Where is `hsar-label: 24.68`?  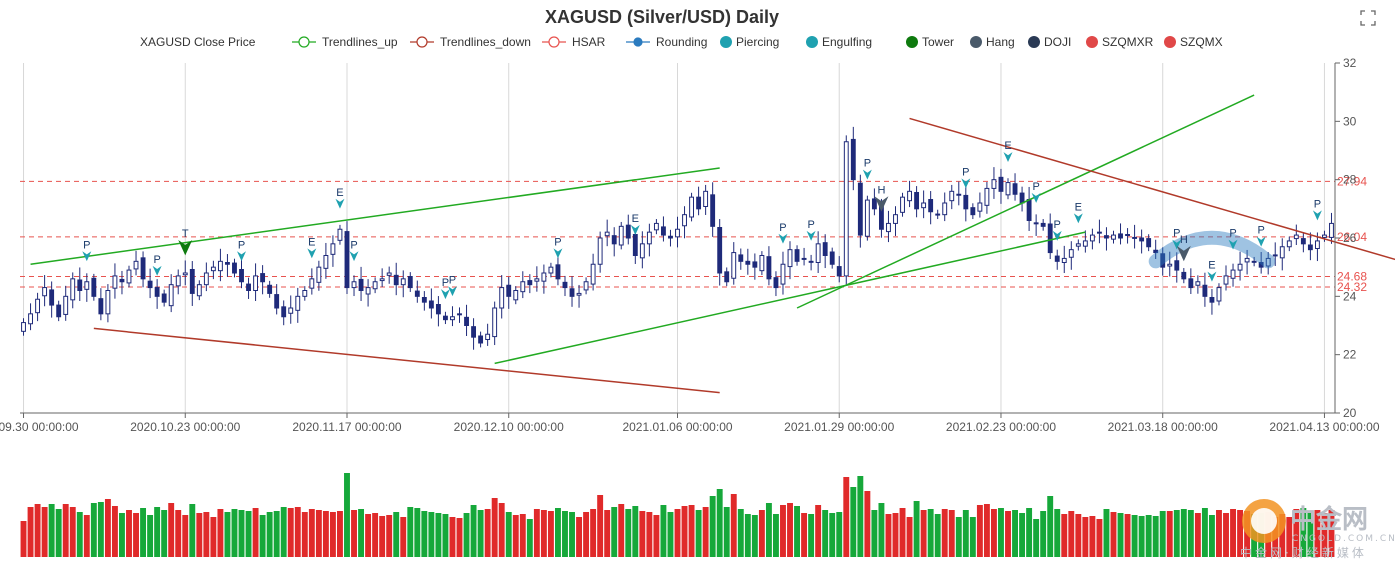 hsar-label: 24.68 is located at coordinates (1352, 277).